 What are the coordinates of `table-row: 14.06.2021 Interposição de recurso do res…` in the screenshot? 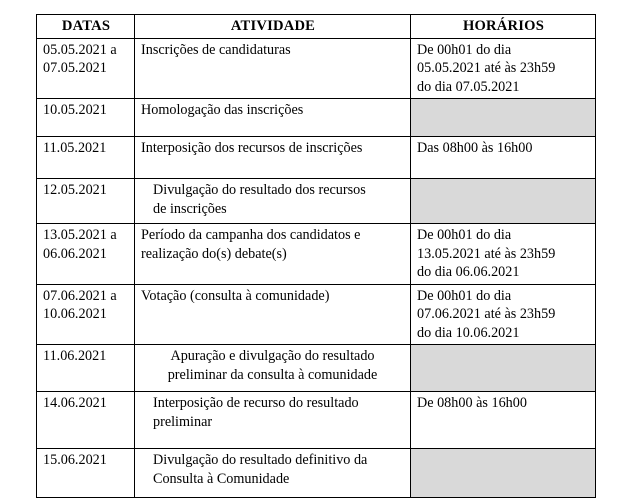 It's located at (316, 420).